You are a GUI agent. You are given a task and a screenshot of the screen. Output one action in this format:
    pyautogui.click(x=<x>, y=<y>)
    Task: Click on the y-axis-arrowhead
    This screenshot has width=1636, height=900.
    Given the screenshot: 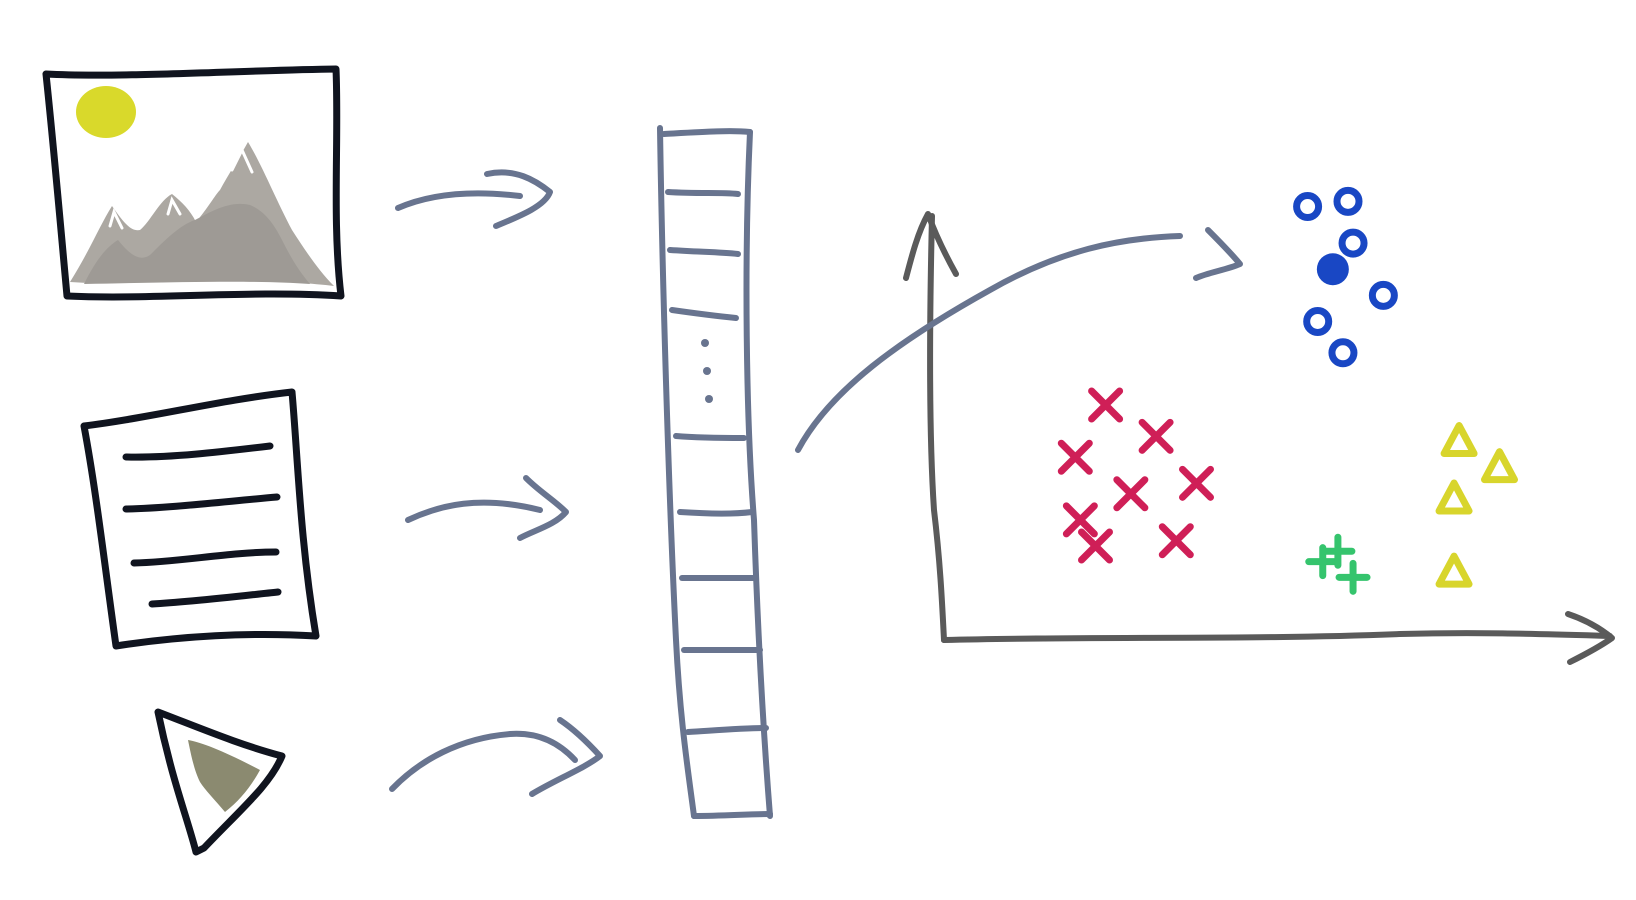 What is the action you would take?
    pyautogui.click(x=931, y=246)
    